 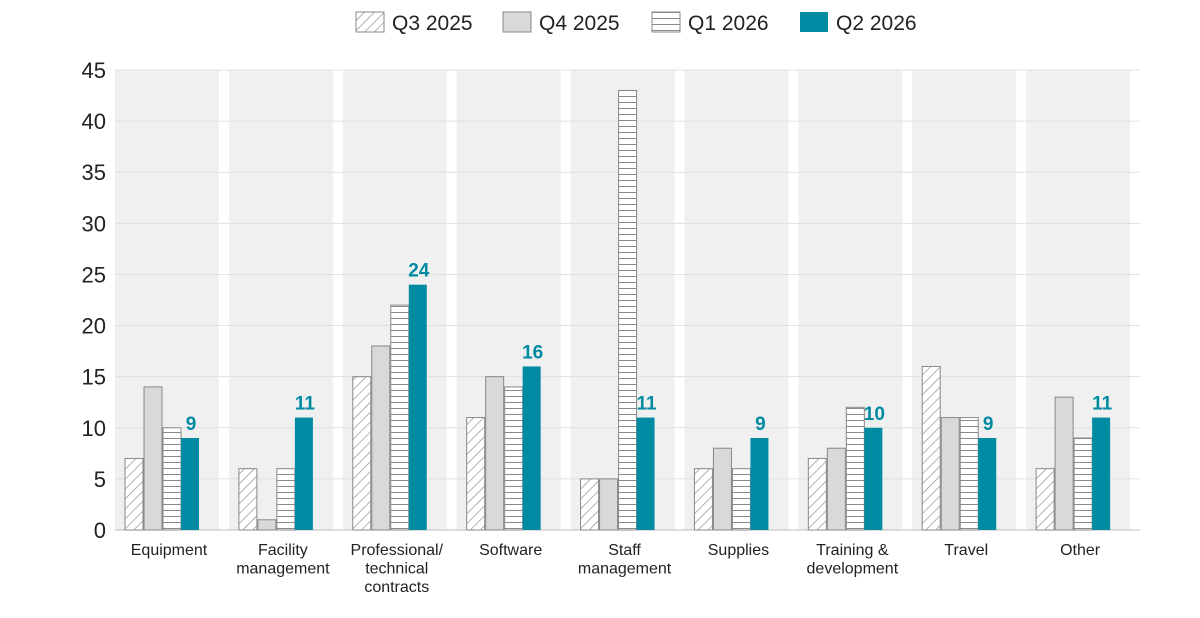 I want to click on legend-label: Q2 2026, so click(x=876, y=23).